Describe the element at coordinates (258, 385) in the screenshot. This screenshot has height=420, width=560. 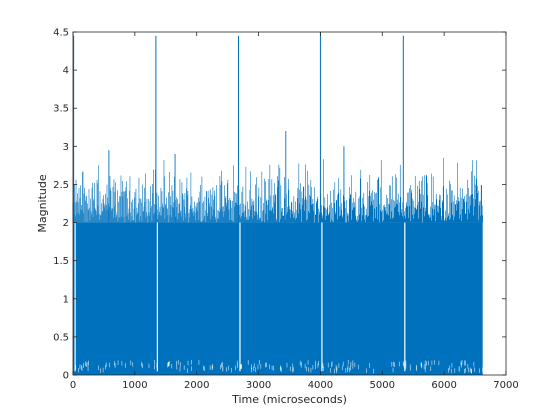
I see `x-tick-label: 3000` at that location.